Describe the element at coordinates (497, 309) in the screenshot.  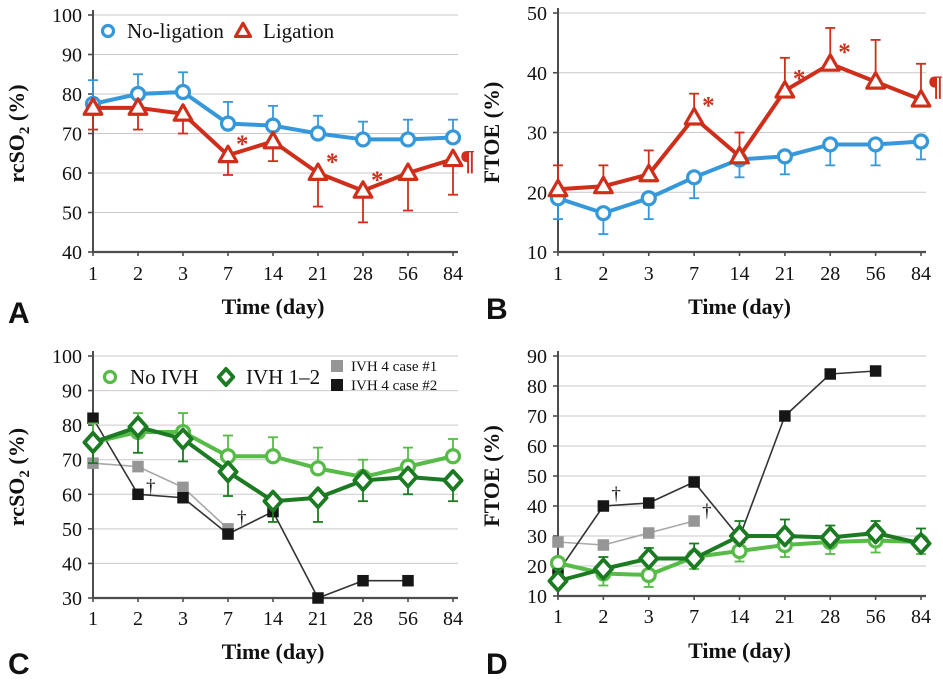
I see `panel-letter-b: B` at that location.